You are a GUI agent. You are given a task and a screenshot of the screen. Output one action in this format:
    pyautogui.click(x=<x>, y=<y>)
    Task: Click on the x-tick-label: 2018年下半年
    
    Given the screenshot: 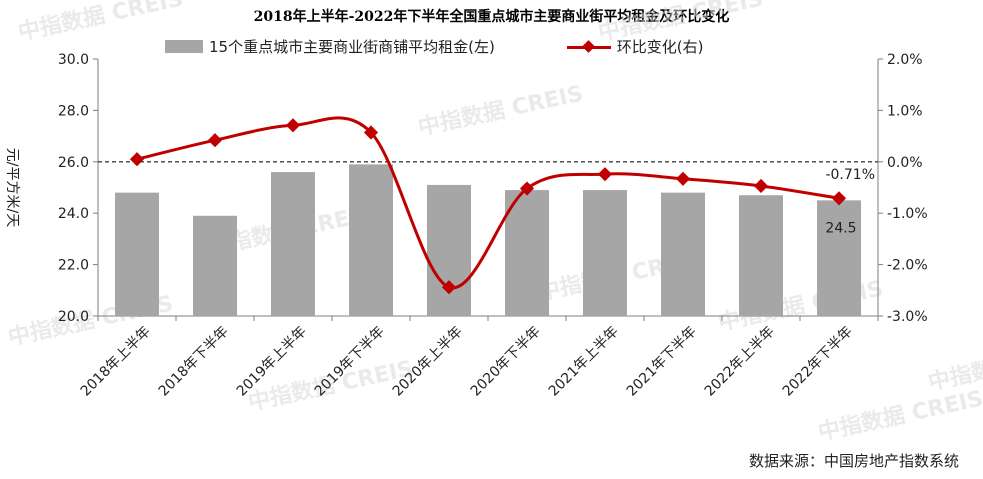 What is the action you would take?
    pyautogui.click(x=194, y=362)
    